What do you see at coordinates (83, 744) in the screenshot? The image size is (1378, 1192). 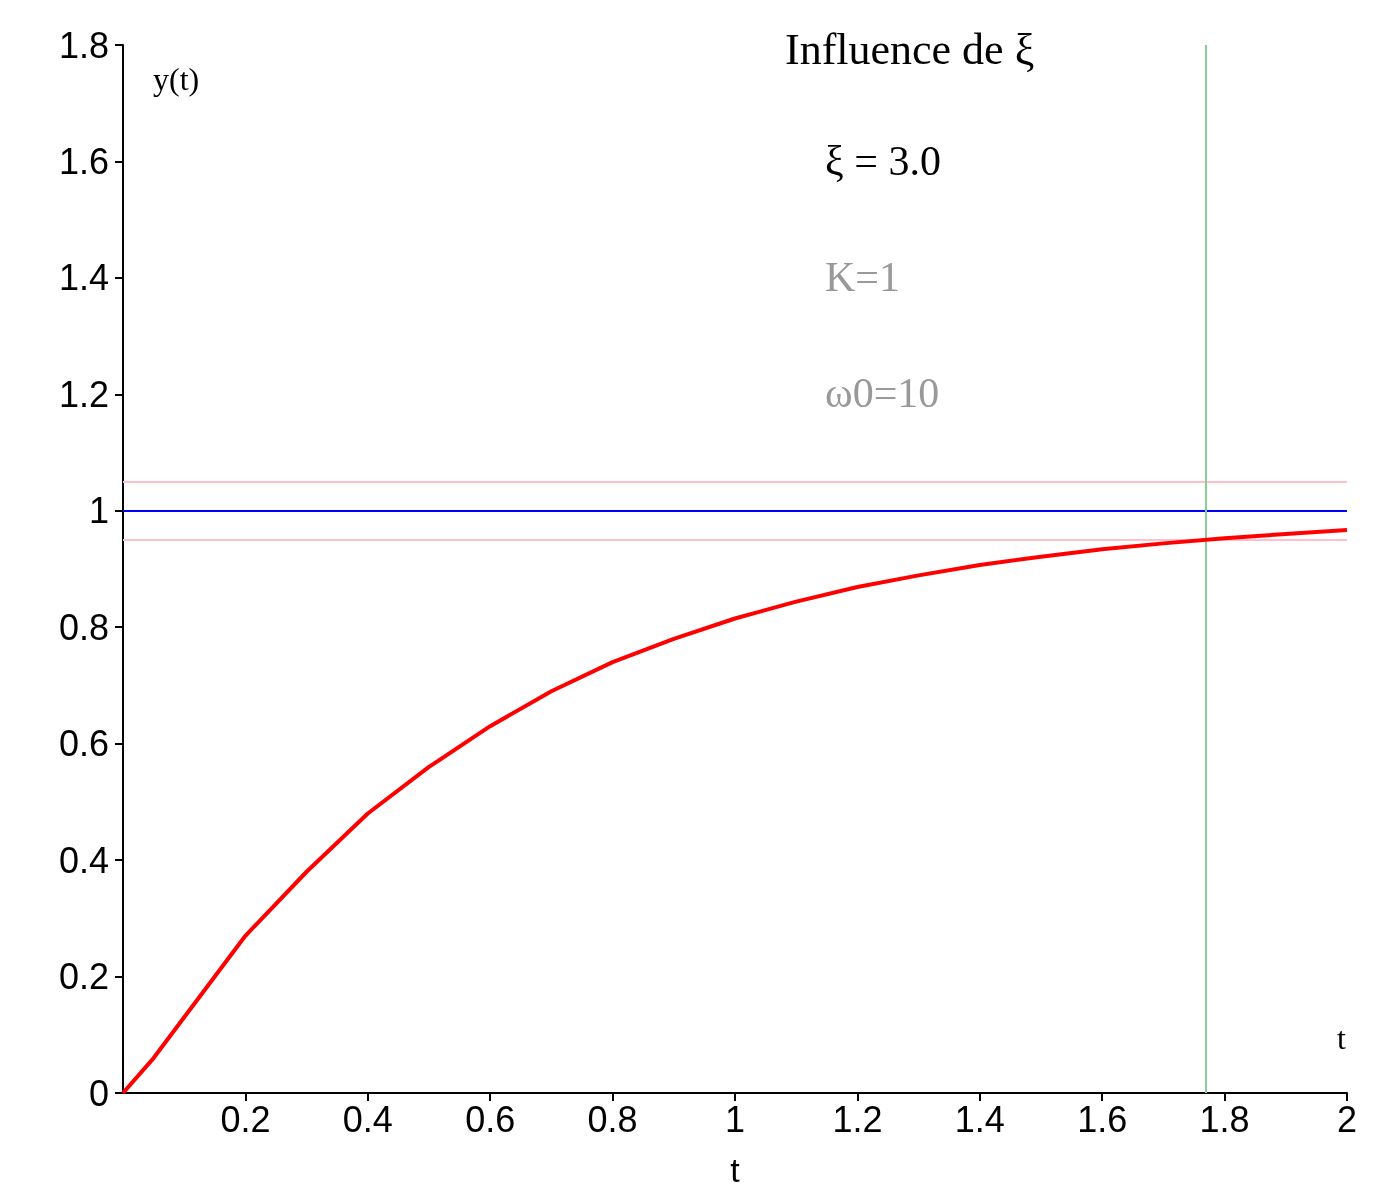 I see `y-tick-label: 0.6` at bounding box center [83, 744].